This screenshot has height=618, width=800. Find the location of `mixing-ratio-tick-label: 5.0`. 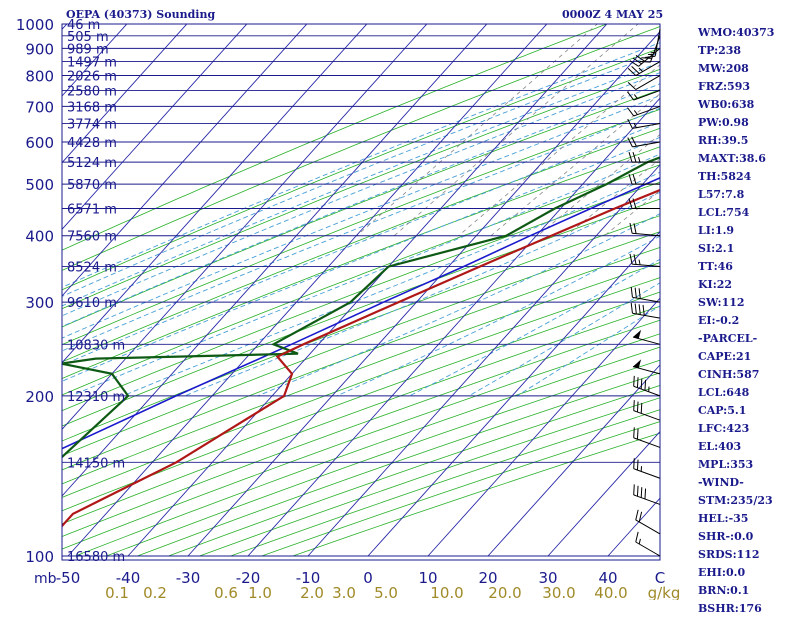

mixing-ratio-tick-label: 5.0 is located at coordinates (386, 592).